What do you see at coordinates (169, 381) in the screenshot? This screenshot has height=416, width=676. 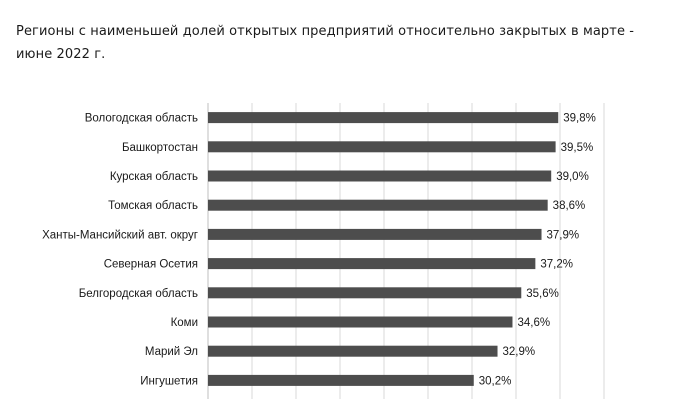 I see `category-label: Ингушетия` at bounding box center [169, 381].